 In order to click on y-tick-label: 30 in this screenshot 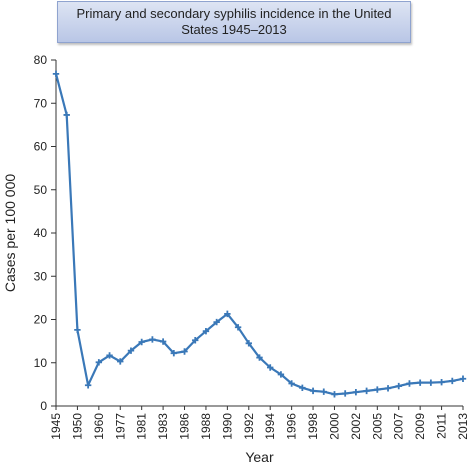, I will do `click(41, 276)`.